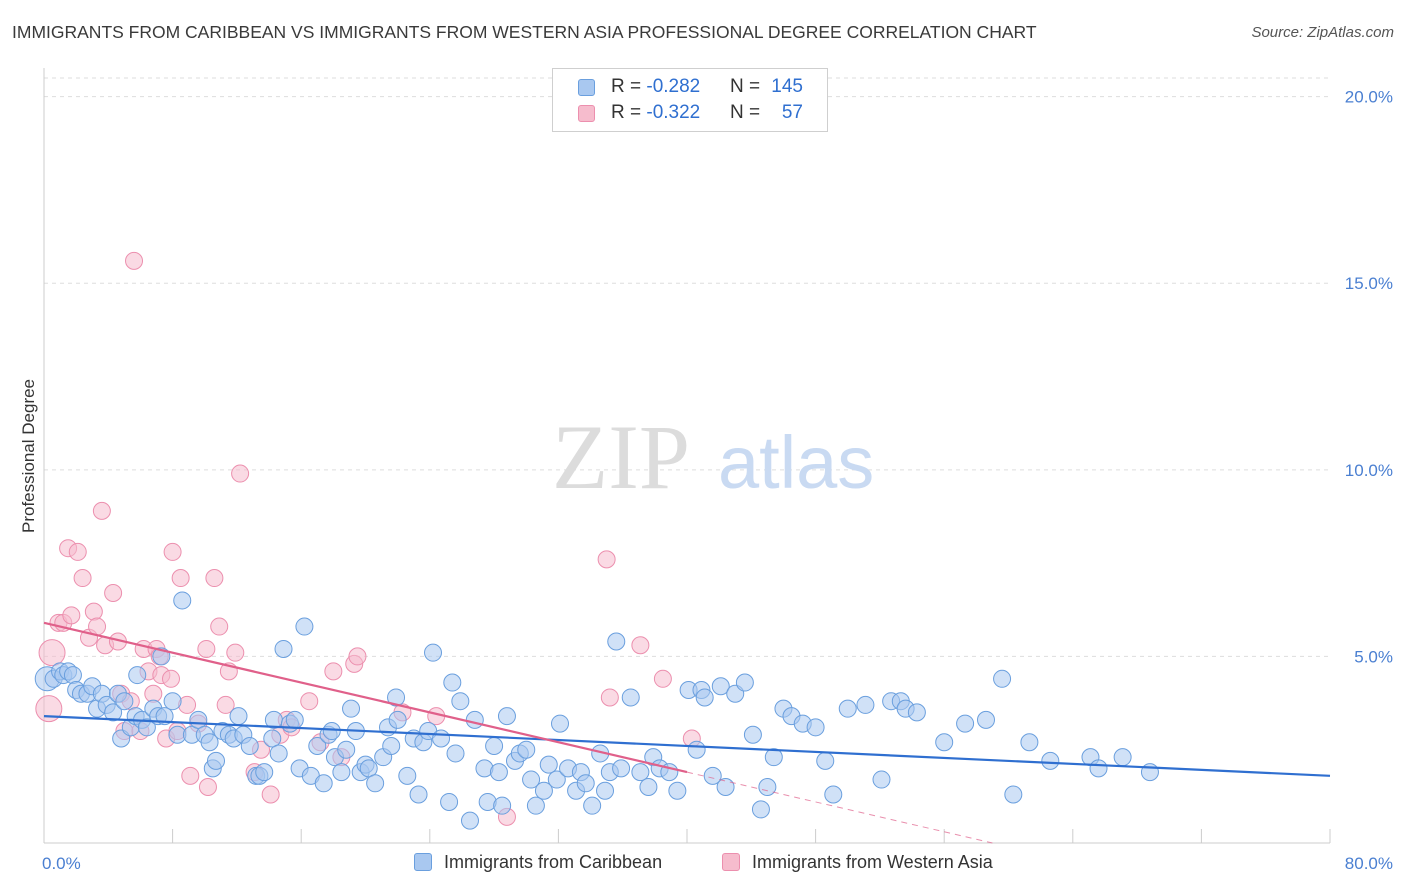 This screenshot has width=1406, height=892. Describe the element at coordinates (1322, 32) in the screenshot. I see `source-label: Source: ZipAtlas.com` at that location.